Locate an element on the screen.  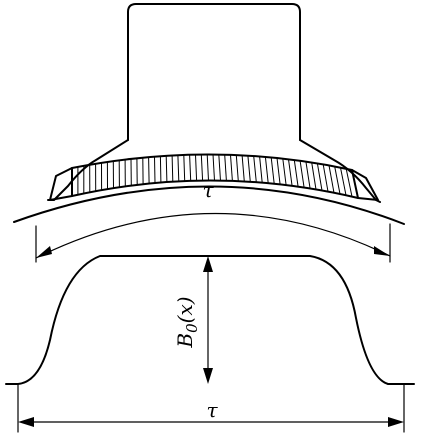
winding-hatching is located at coordinates (215, 175).